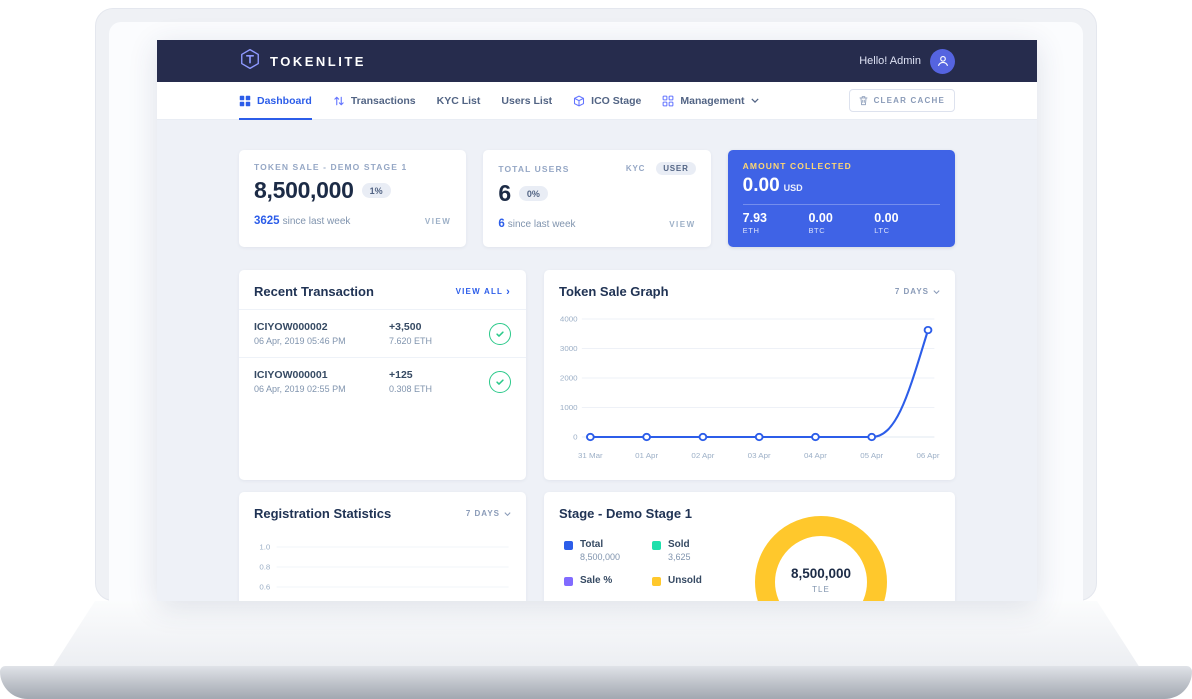  Describe the element at coordinates (679, 557) in the screenshot. I see `legend-value: 3,625` at that location.